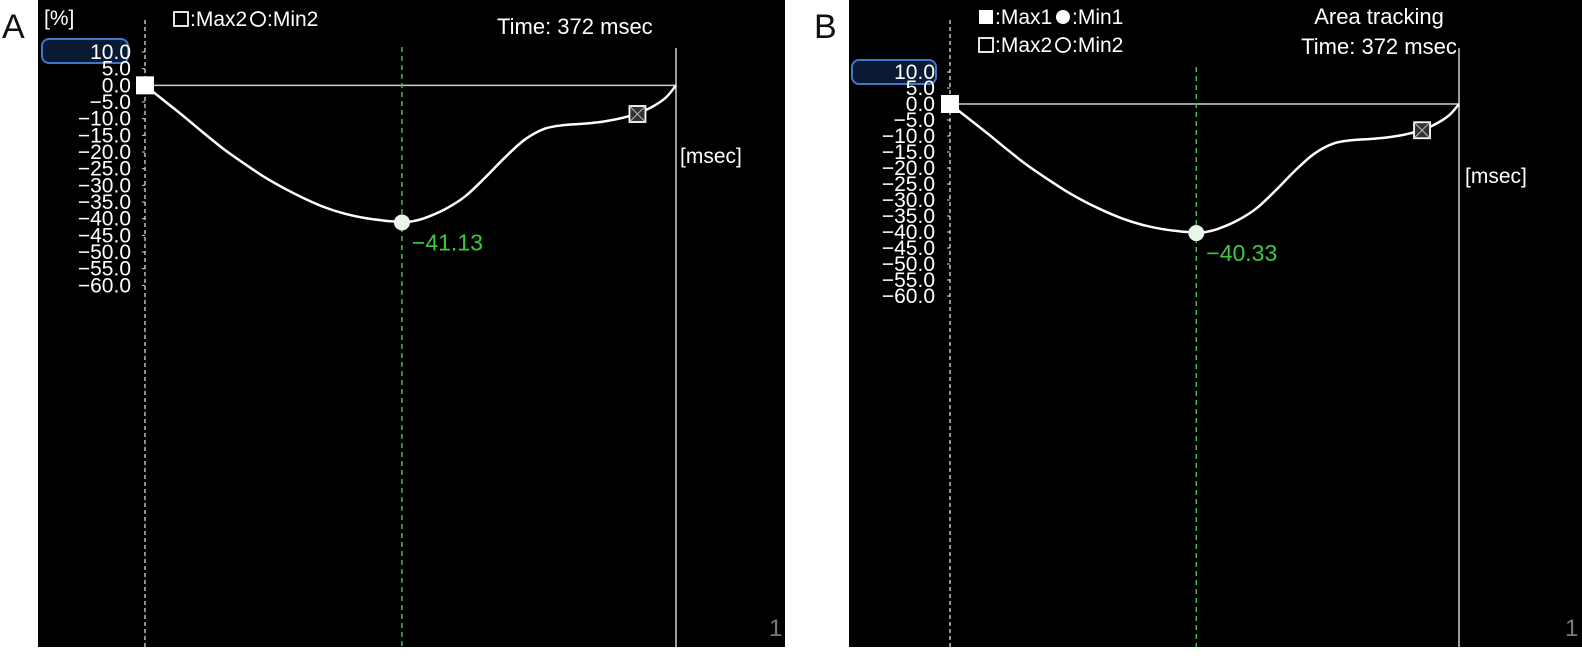 This screenshot has height=656, width=1582. What do you see at coordinates (13, 27) in the screenshot?
I see `panel-letter: A` at bounding box center [13, 27].